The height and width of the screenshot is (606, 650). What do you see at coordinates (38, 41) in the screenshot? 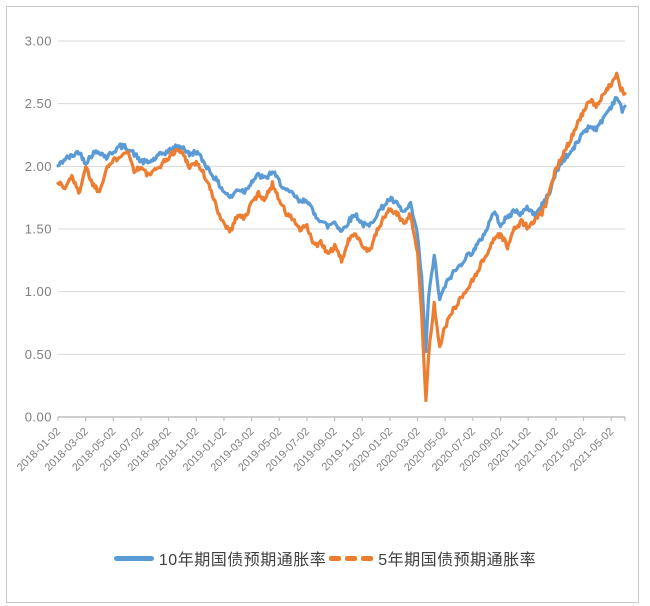
I see `y-axis-tick-label: 3.00` at bounding box center [38, 41].